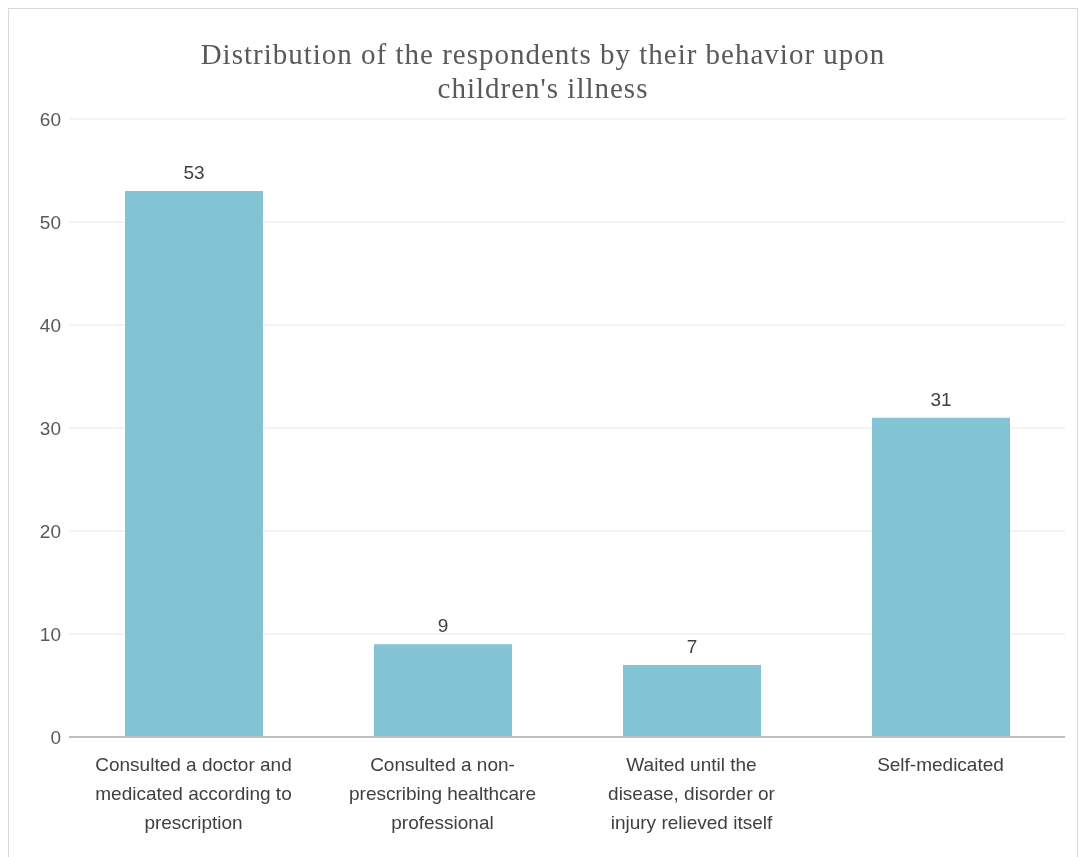 The width and height of the screenshot is (1087, 857). Describe the element at coordinates (194, 173) in the screenshot. I see `data-label: 53` at that location.